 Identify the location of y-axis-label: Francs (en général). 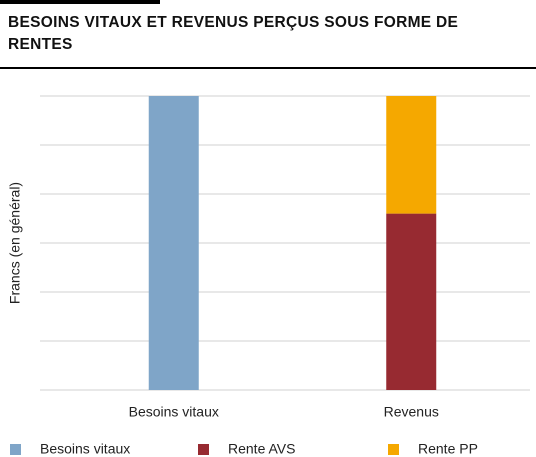
(15, 243).